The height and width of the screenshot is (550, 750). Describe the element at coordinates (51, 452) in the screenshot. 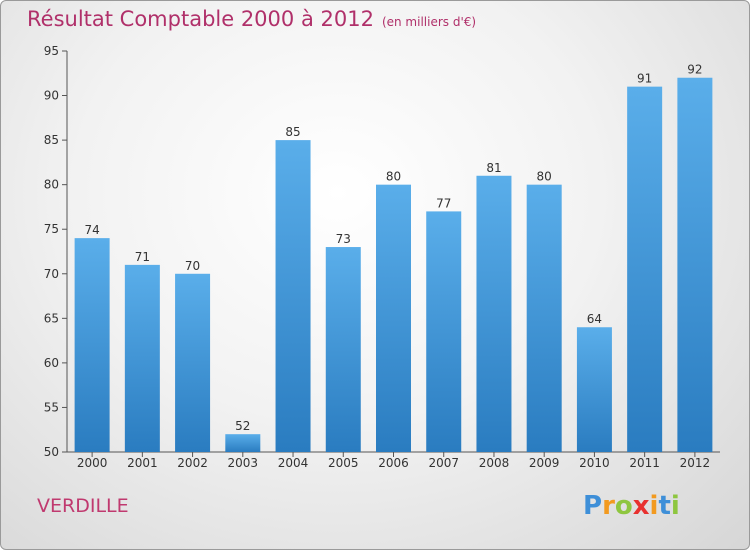

I see `y-tick-label: 50` at that location.